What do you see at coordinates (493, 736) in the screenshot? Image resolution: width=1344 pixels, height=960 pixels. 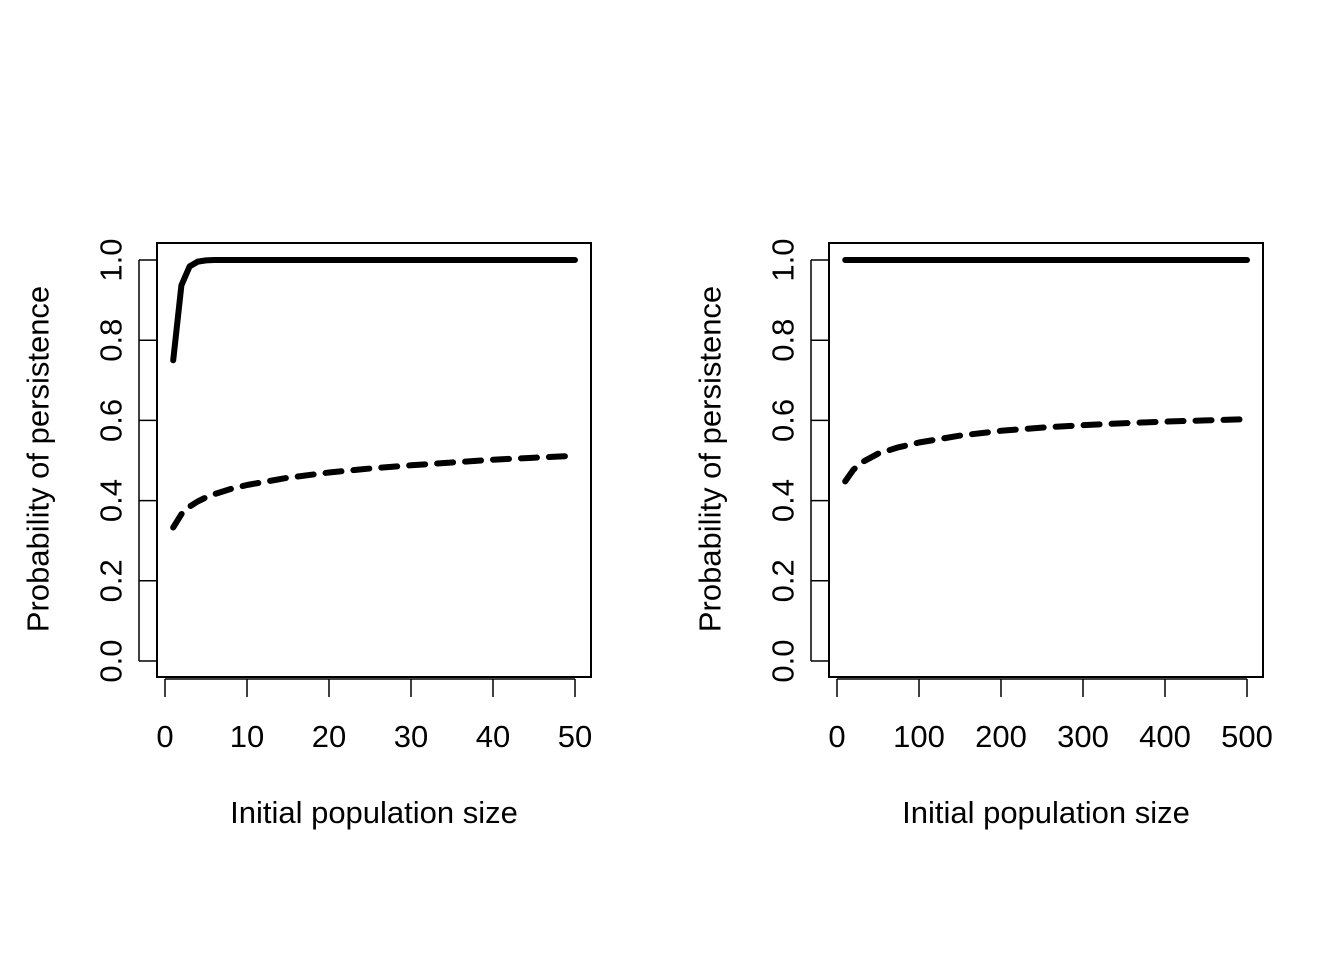 I see `x-tick-label: 40` at bounding box center [493, 736].